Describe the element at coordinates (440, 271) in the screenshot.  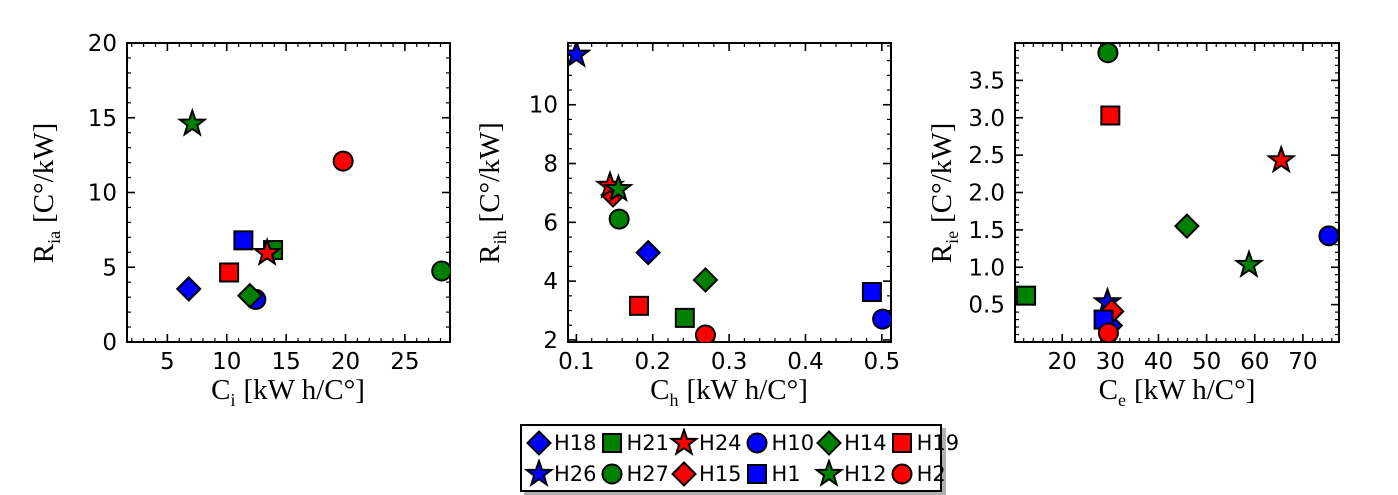
I see `point-H27-plot0` at that location.